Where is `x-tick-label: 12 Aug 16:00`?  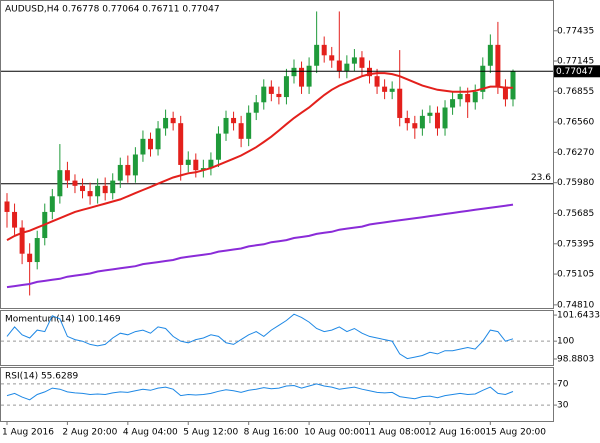 x-tick-label: 12 Aug 16:00 is located at coordinates (455, 433).